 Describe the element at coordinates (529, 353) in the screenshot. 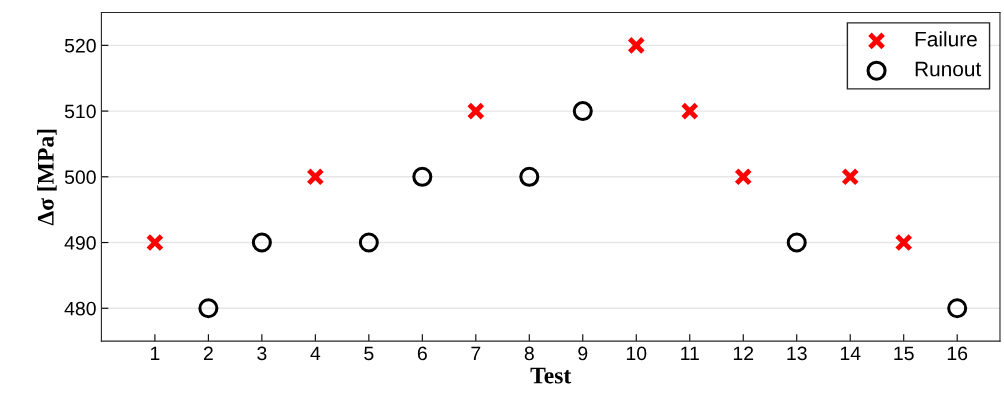

I see `x-tick-label: 8` at that location.